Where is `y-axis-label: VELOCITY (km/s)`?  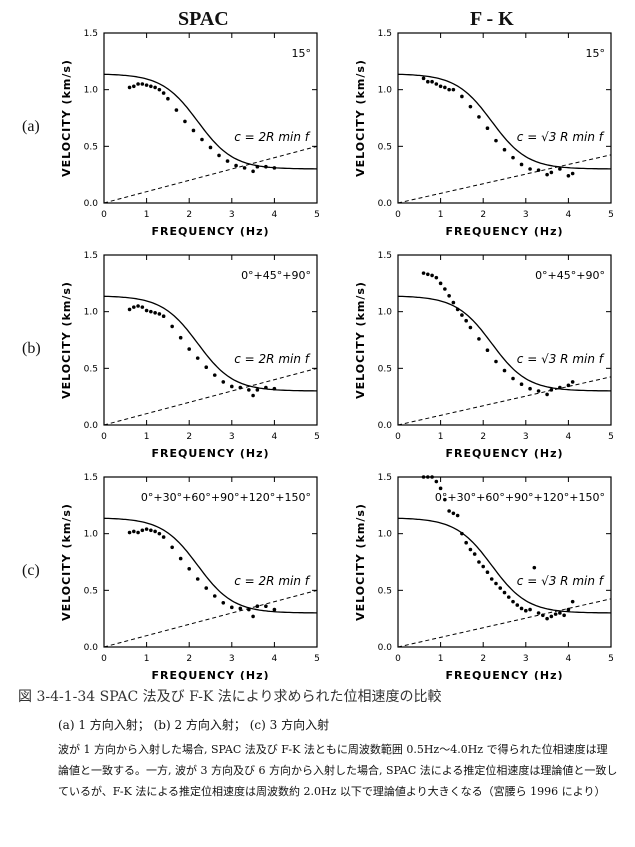 y-axis-label: VELOCITY (km/s) is located at coordinates (360, 340).